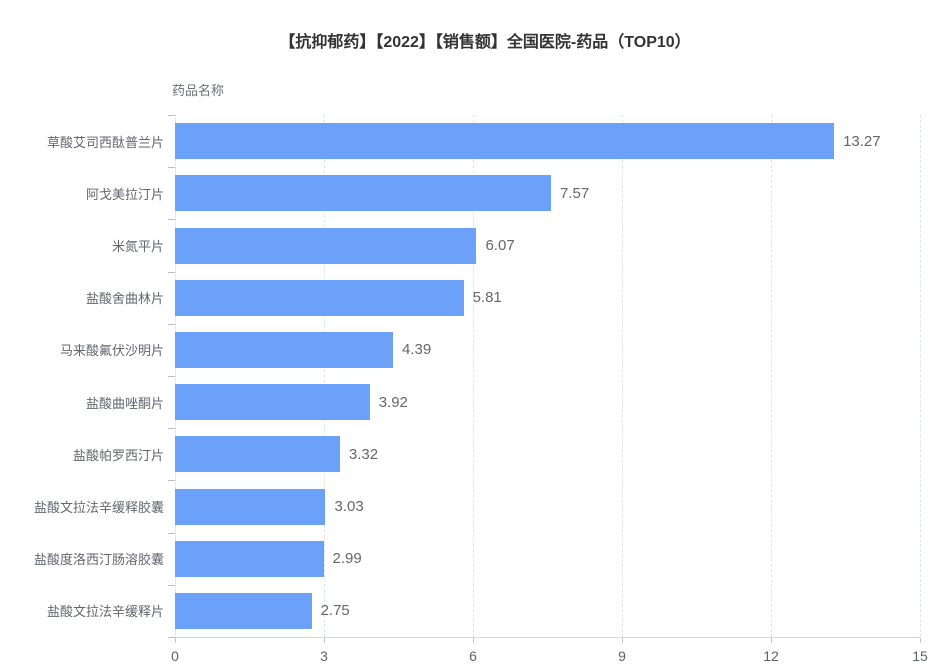 The width and height of the screenshot is (940, 672). What do you see at coordinates (175, 656) in the screenshot?
I see `x-axis-tick-label: 0` at bounding box center [175, 656].